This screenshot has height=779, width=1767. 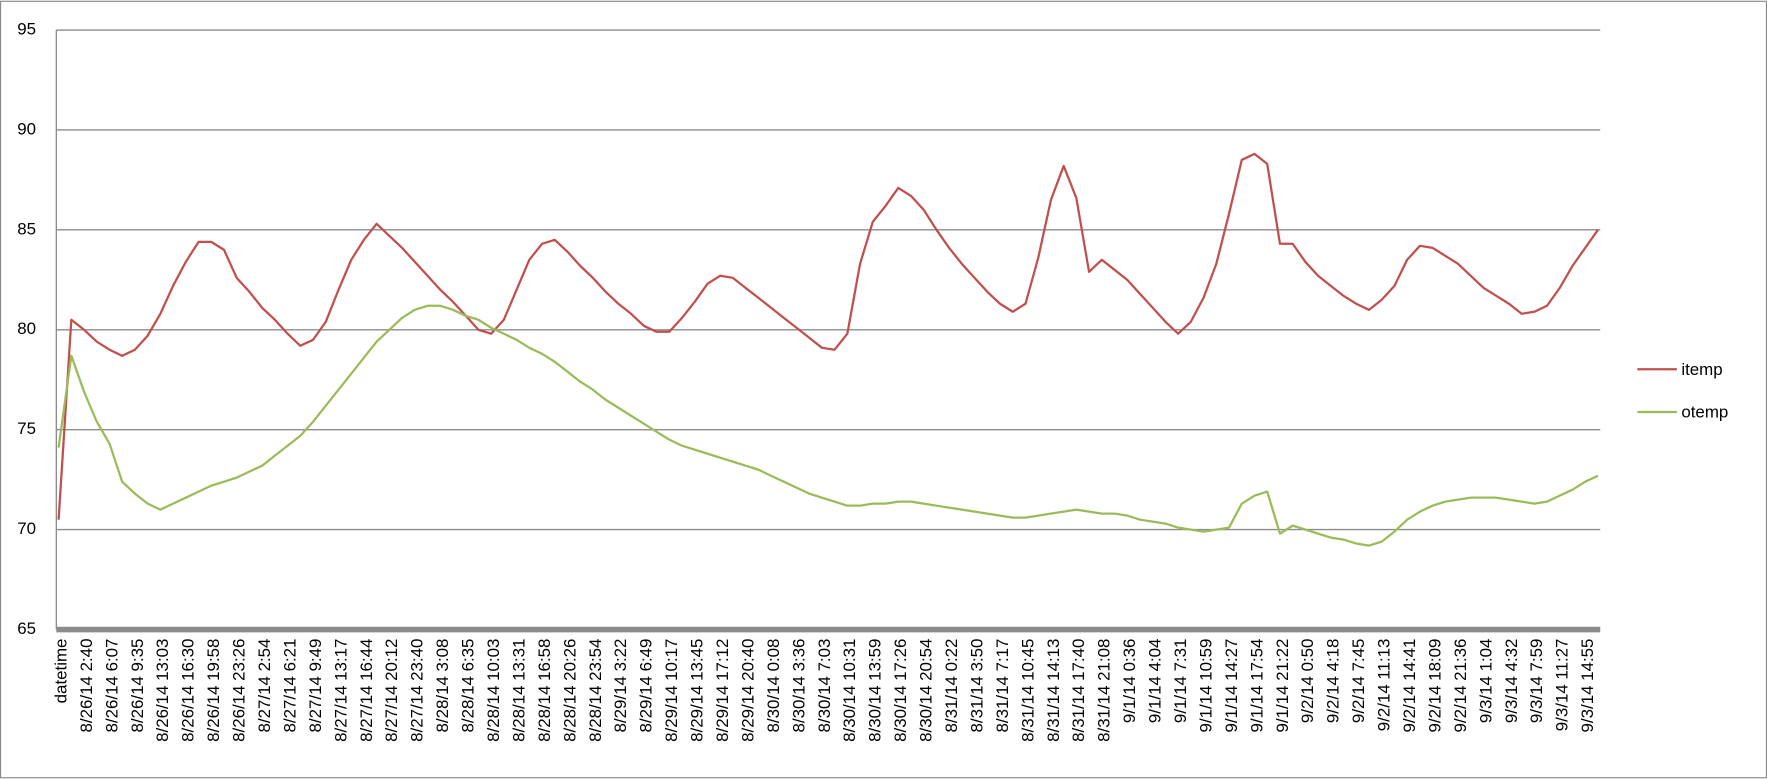 What do you see at coordinates (926, 690) in the screenshot?
I see `x-tick-label: 8/30/14 20:54` at bounding box center [926, 690].